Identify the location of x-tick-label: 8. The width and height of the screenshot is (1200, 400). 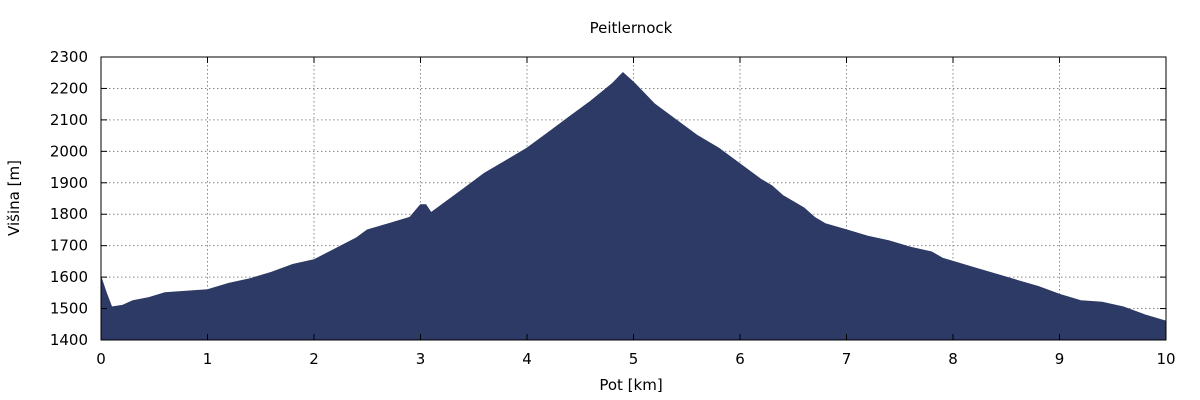
(953, 359).